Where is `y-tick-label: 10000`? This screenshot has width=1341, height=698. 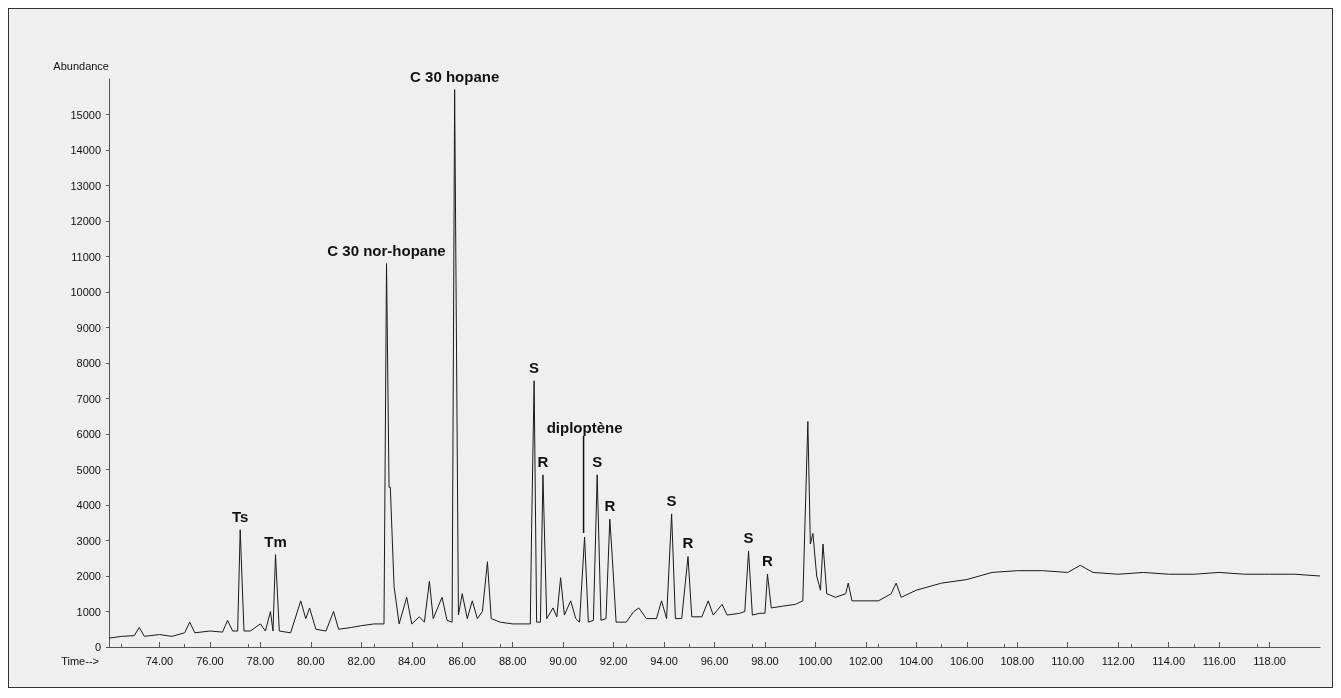 y-tick-label: 10000 is located at coordinates (85, 292).